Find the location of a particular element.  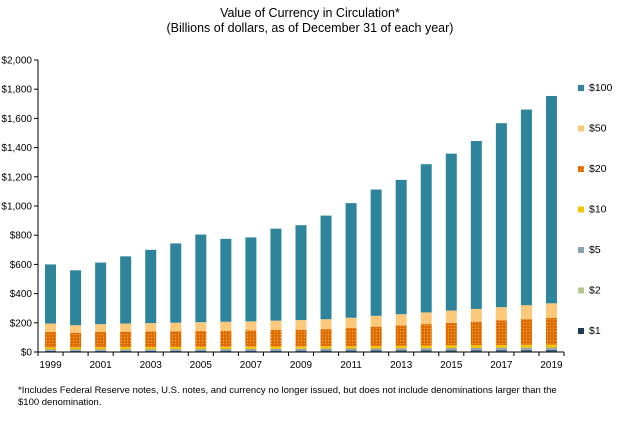

bar-stack-2013 is located at coordinates (401, 265).